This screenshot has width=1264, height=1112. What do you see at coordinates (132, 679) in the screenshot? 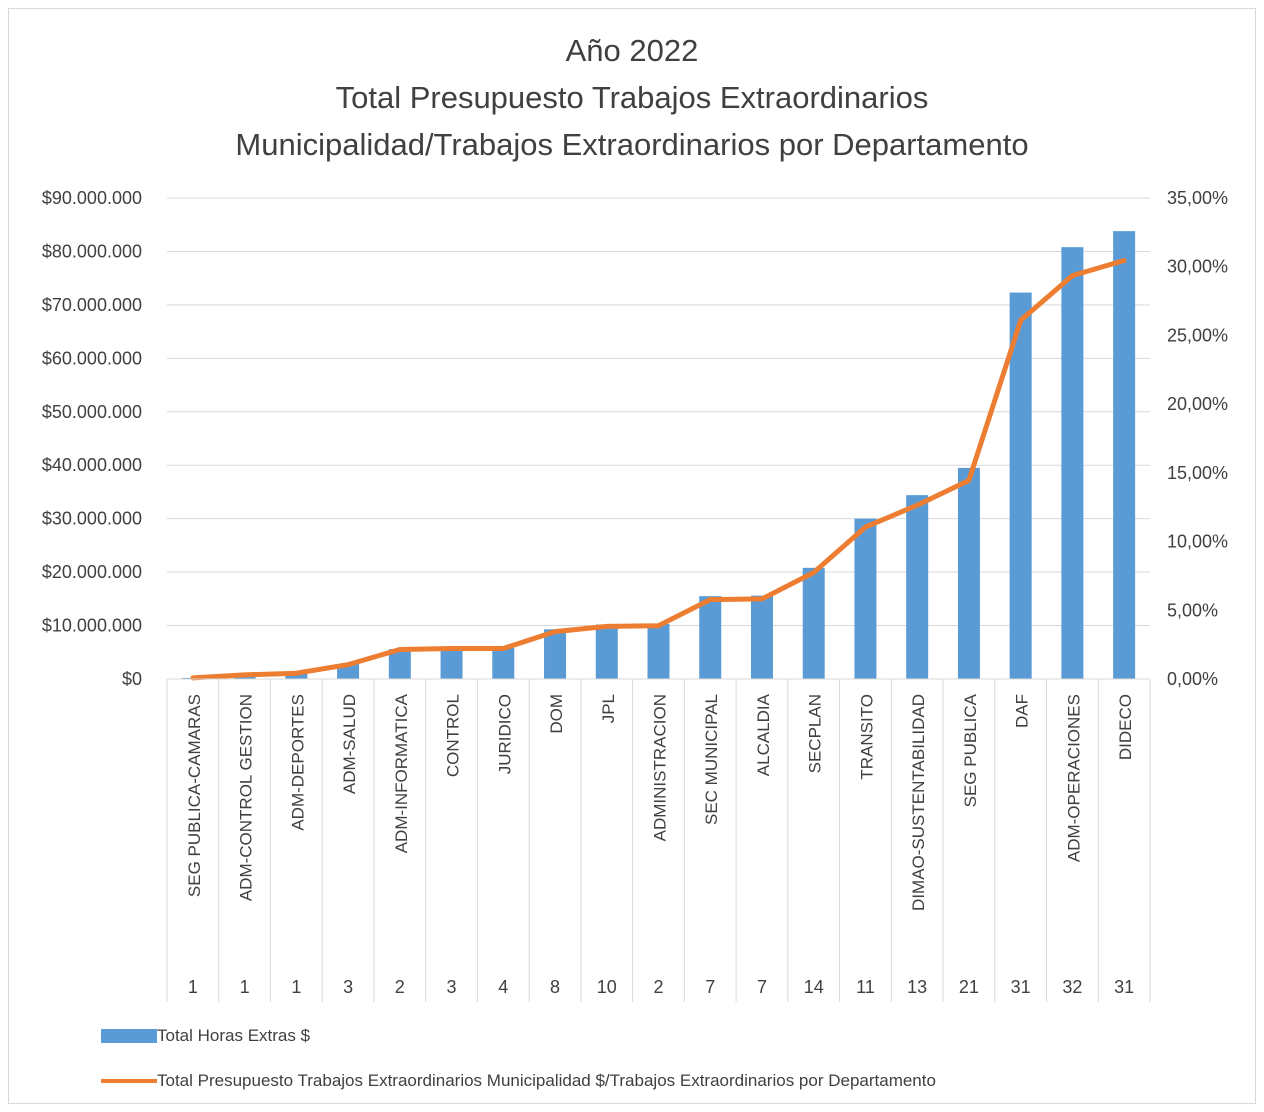
I see `y-left-tick-label: $0` at bounding box center [132, 679].